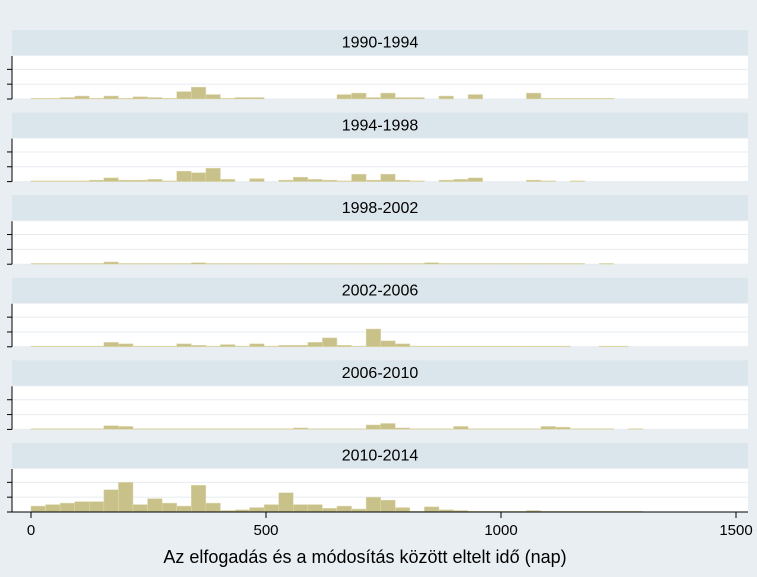 This screenshot has width=757, height=577. Describe the element at coordinates (380, 208) in the screenshot. I see `panel-title: 1998-2002` at that location.